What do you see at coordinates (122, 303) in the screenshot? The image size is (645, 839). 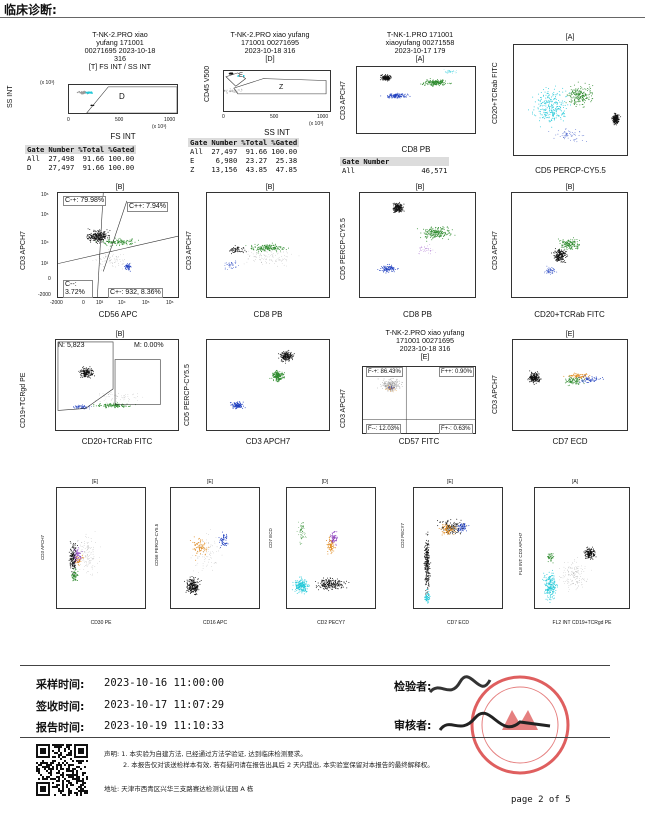 I see `r2p1-xtick3: 10⁴` at bounding box center [122, 303].